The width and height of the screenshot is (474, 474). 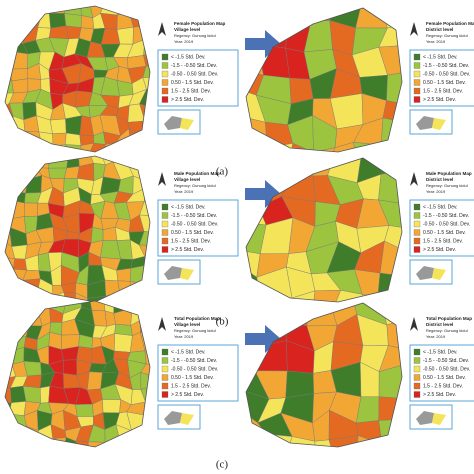 I want to click on map-cells, so click(x=324, y=375).